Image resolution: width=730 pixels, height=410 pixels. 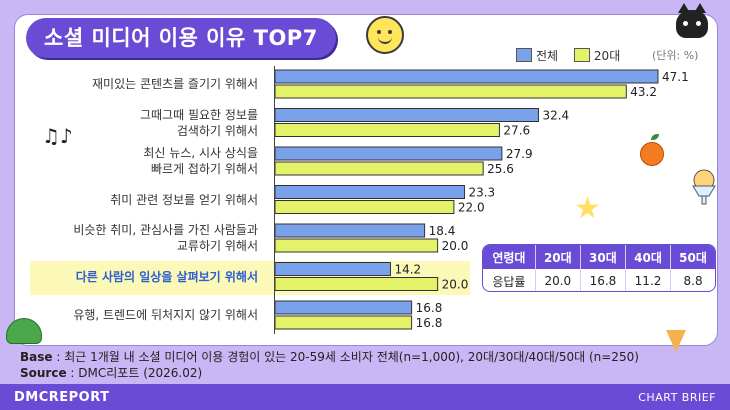 I want to click on inset-value-cell: 11.2, so click(x=647, y=280).